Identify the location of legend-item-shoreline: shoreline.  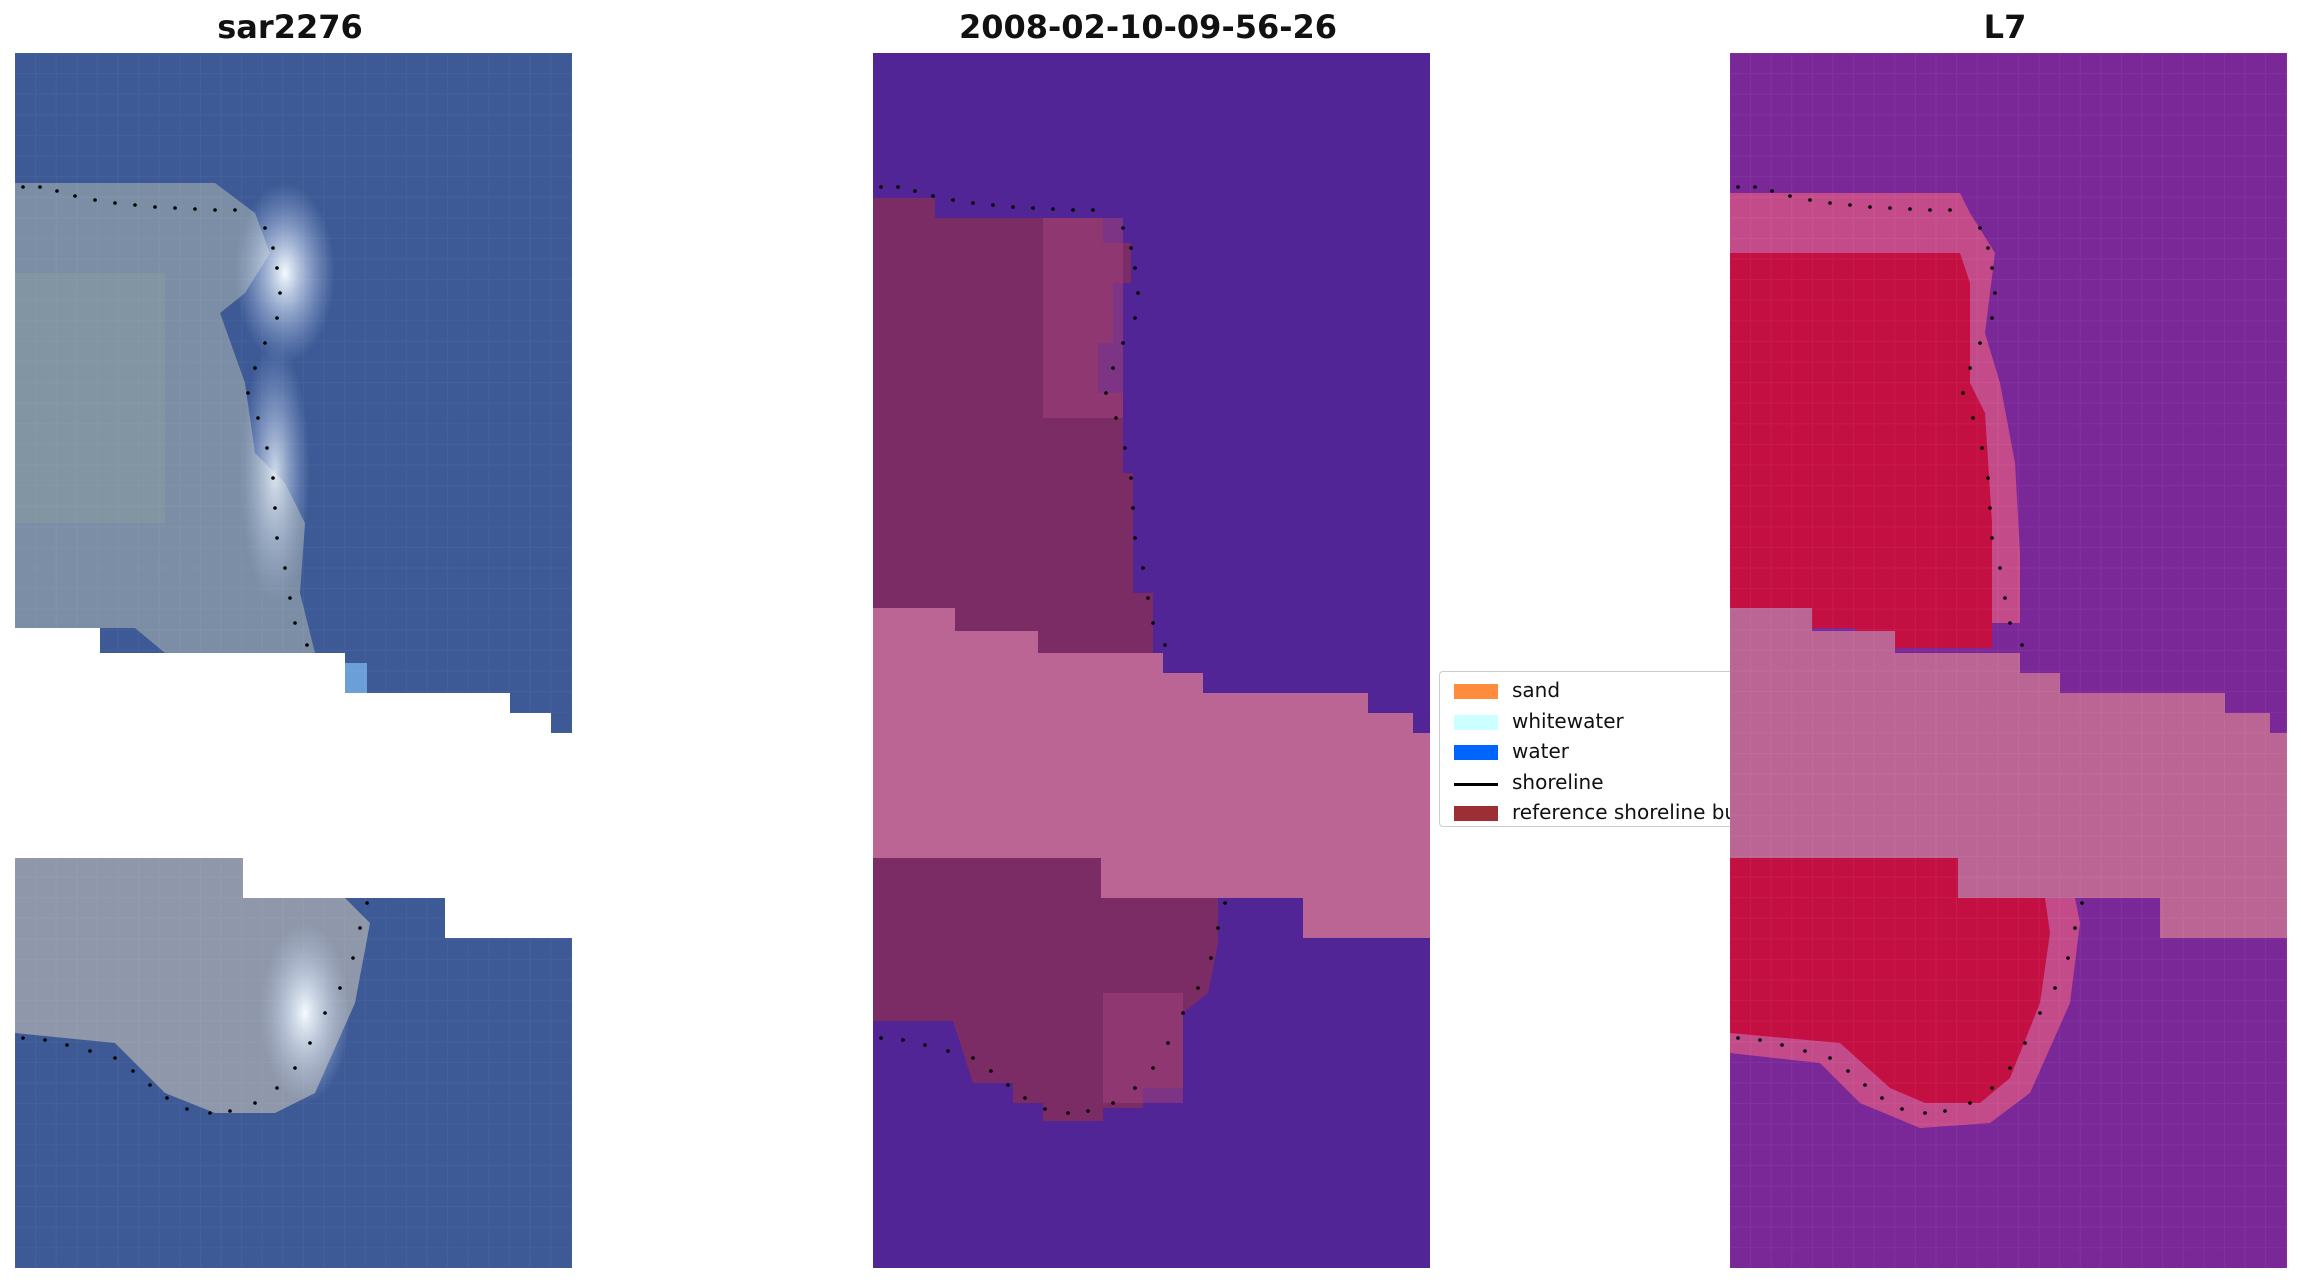
(1615, 783).